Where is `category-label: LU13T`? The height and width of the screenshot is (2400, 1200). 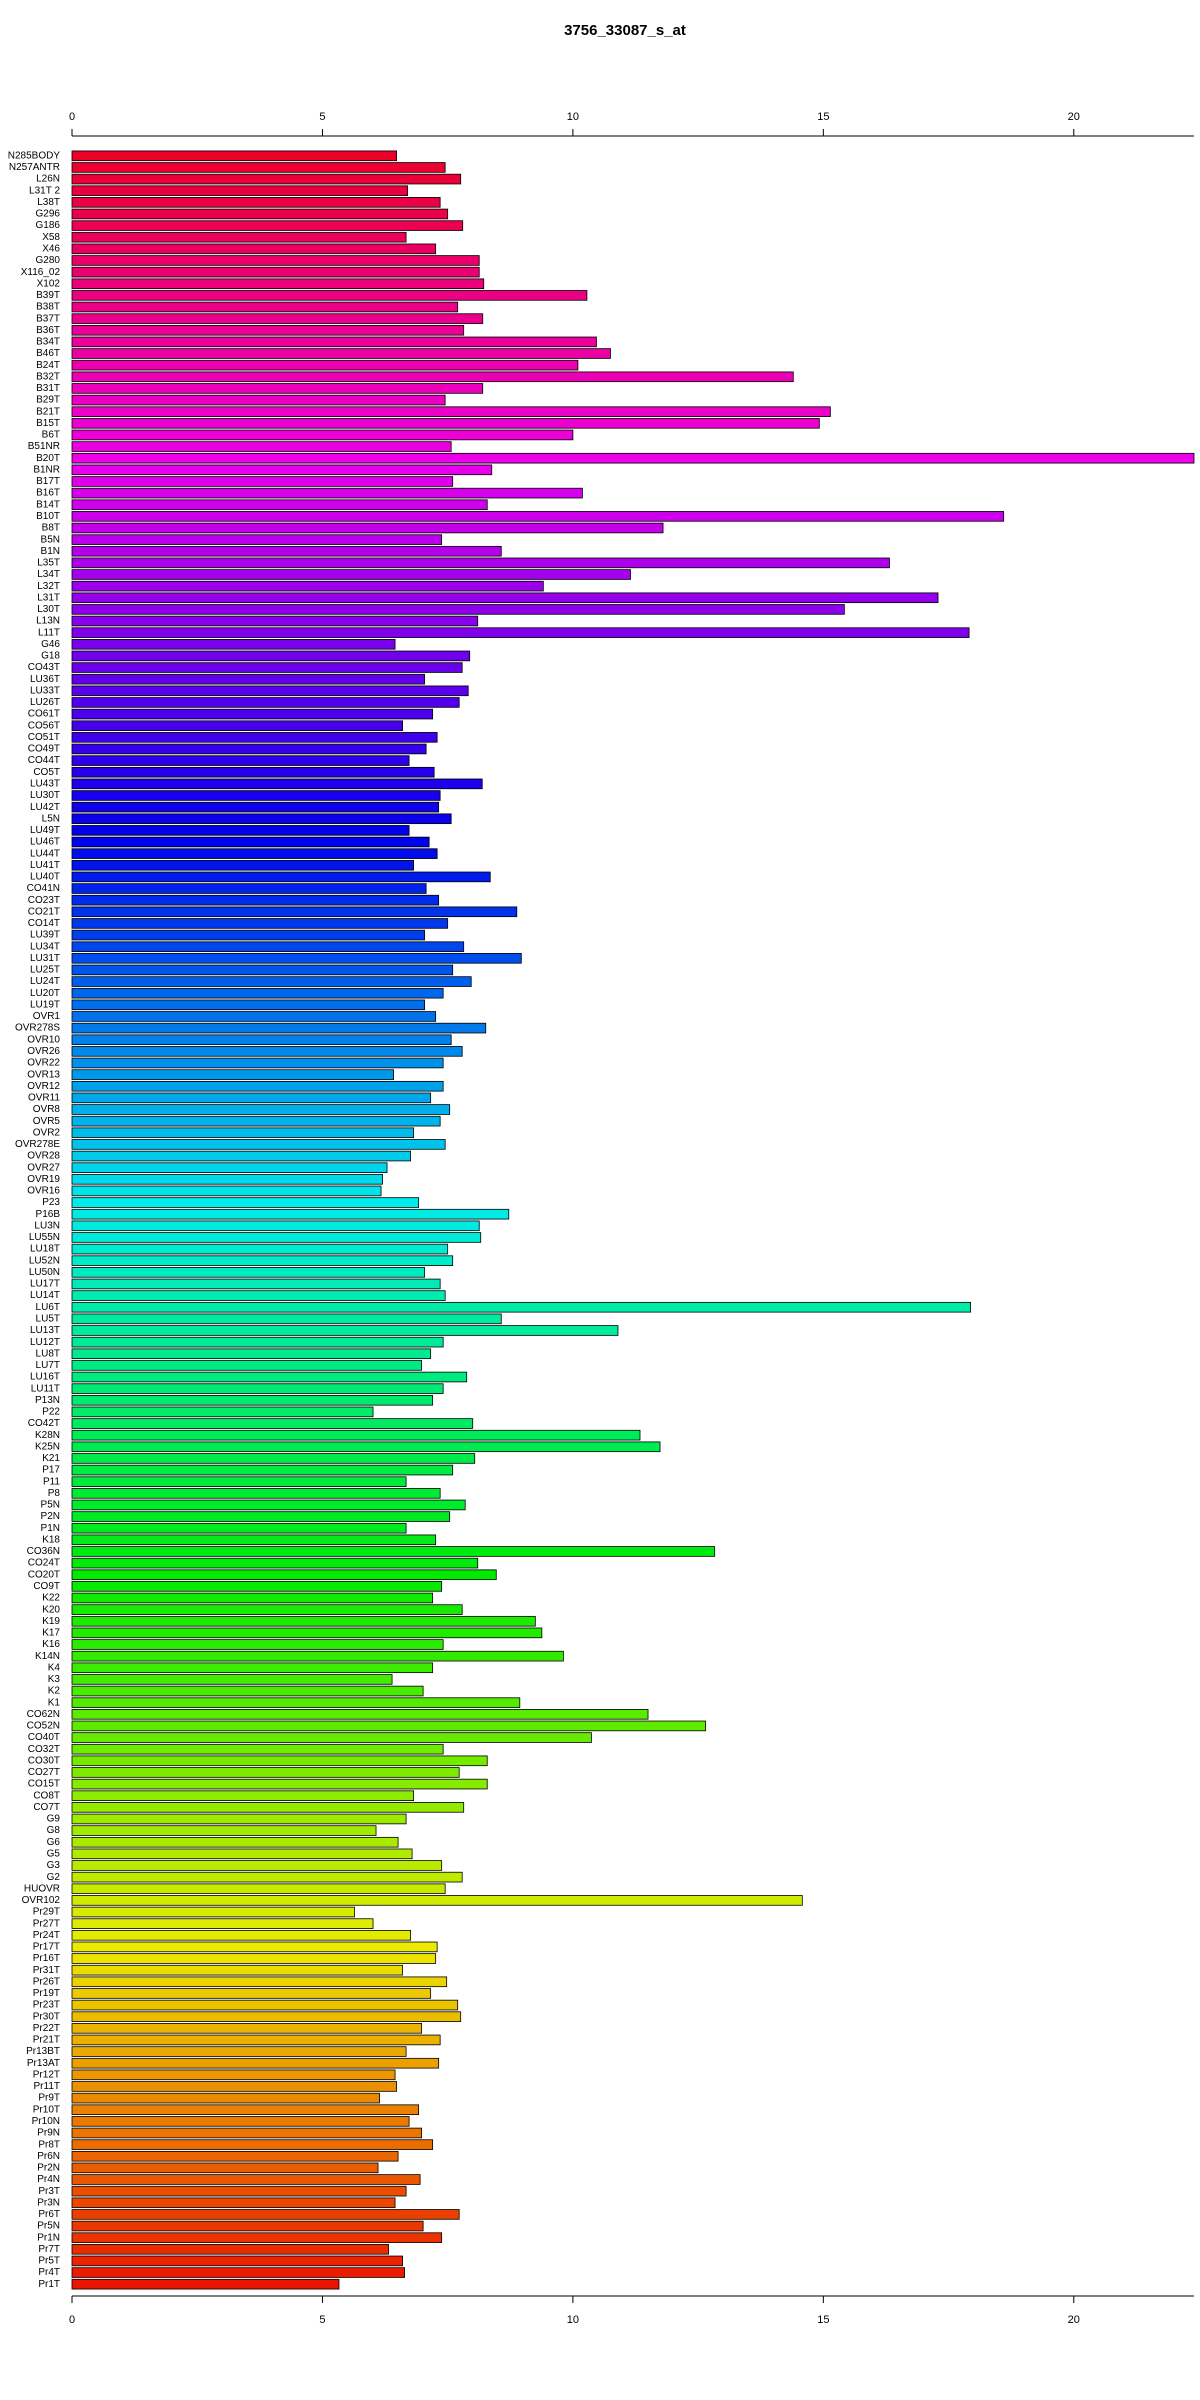
category-label: LU13T is located at coordinates (45, 1330).